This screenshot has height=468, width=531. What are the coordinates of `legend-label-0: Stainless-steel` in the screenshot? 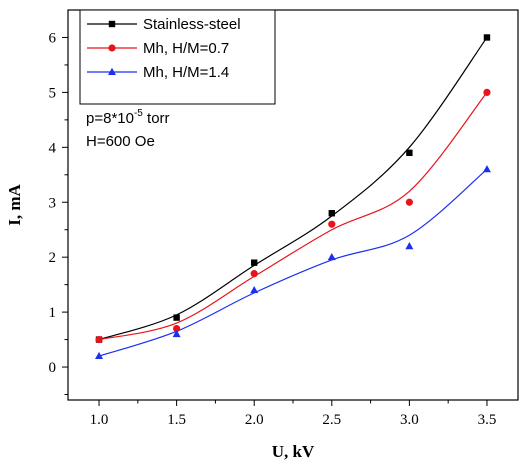 It's located at (192, 24).